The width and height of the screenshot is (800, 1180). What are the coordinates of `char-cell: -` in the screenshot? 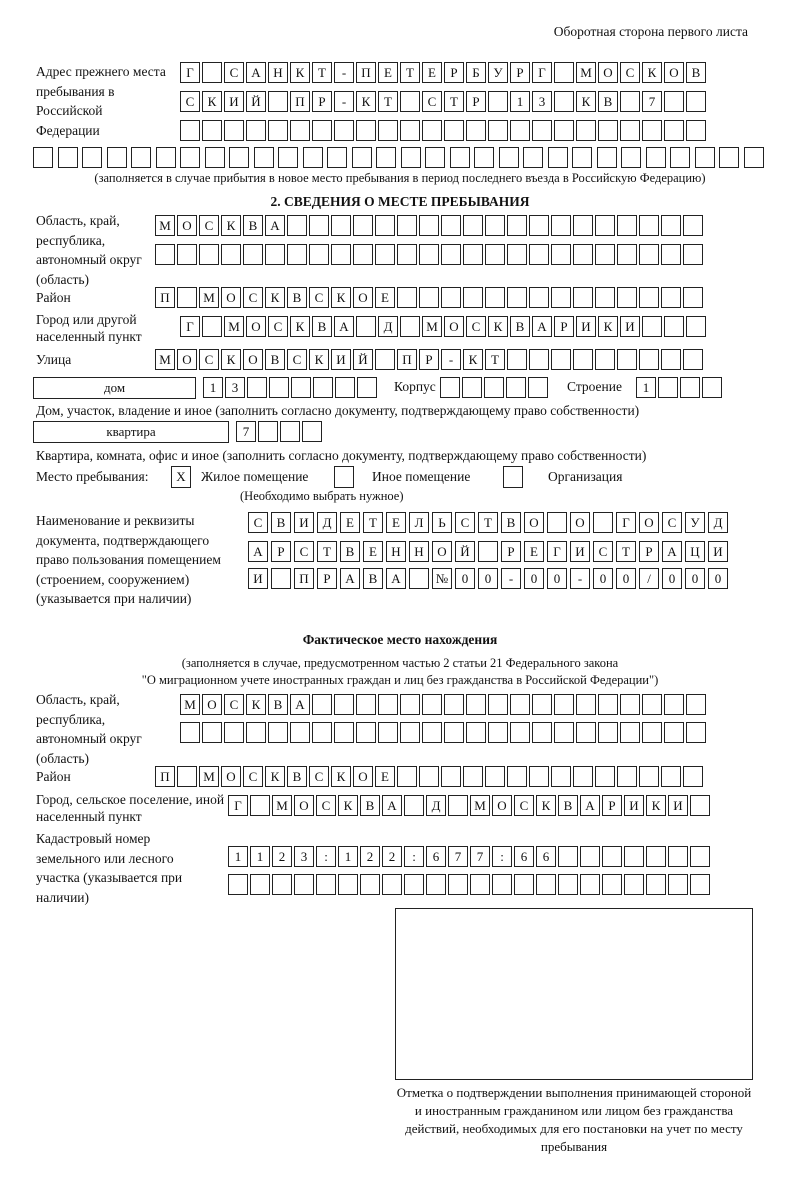 It's located at (580, 578).